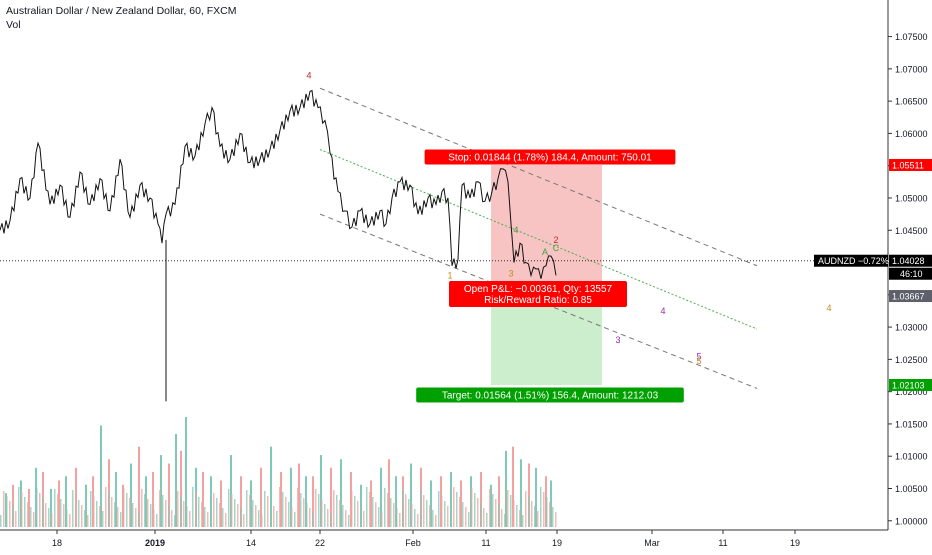  I want to click on last-price-tag-bg, so click(910, 260).